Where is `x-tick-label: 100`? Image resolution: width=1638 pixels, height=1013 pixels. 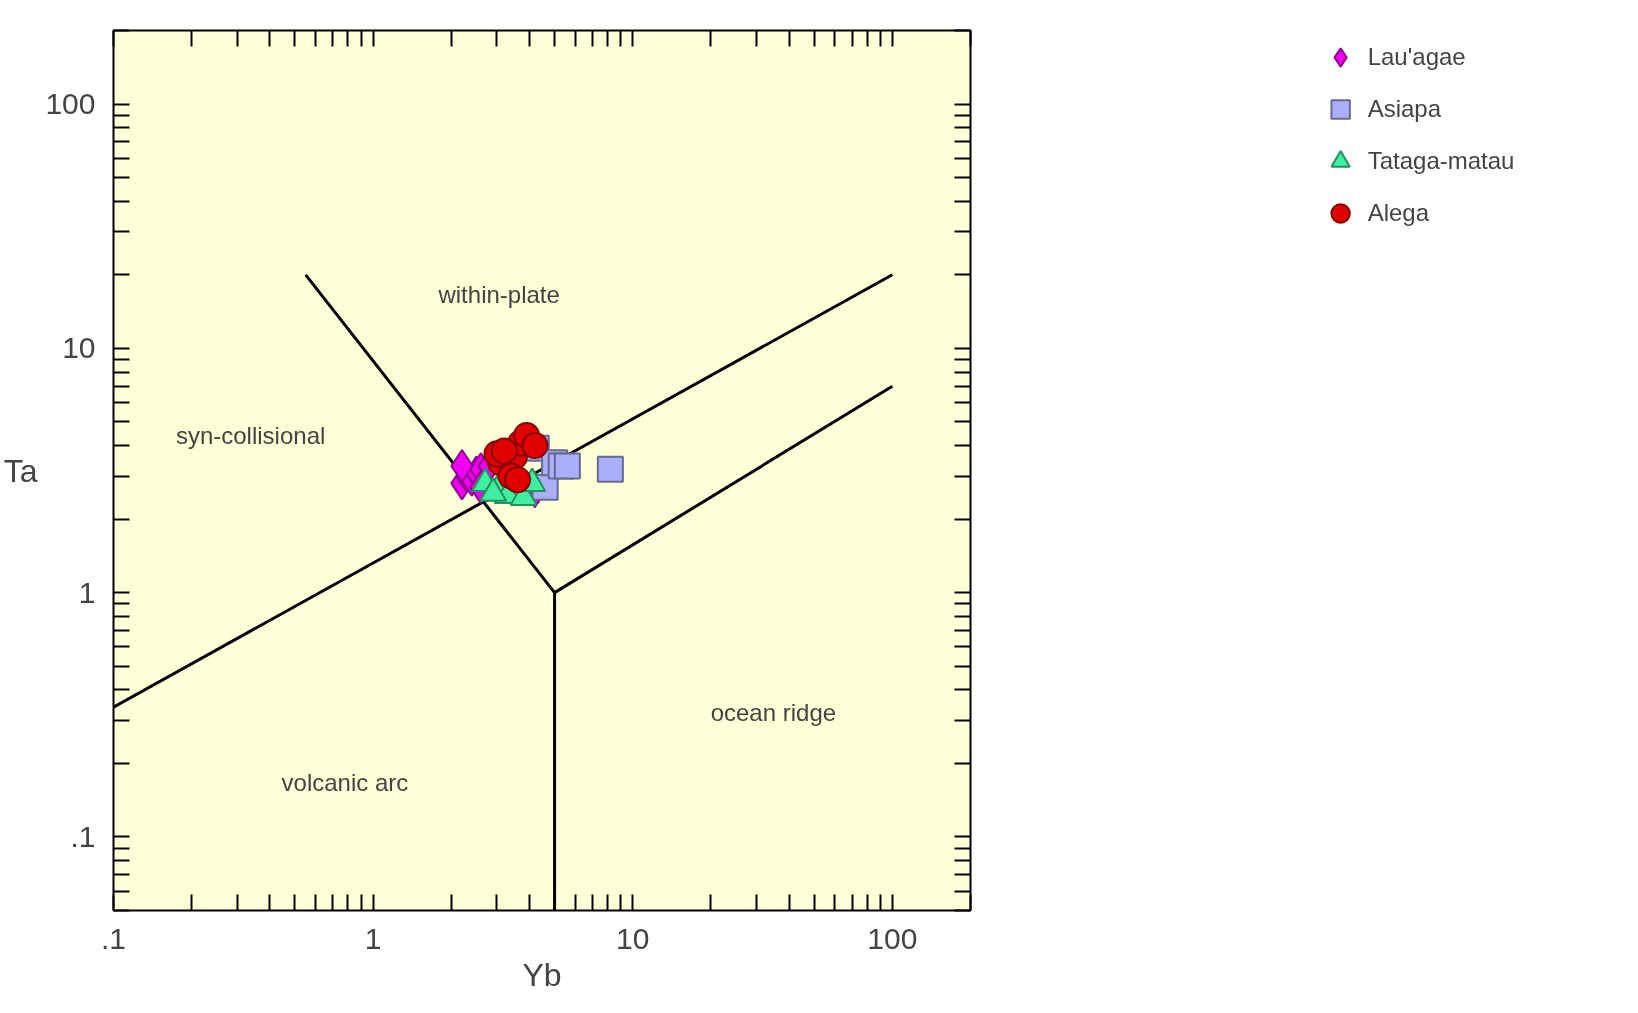
x-tick-label: 100 is located at coordinates (892, 938).